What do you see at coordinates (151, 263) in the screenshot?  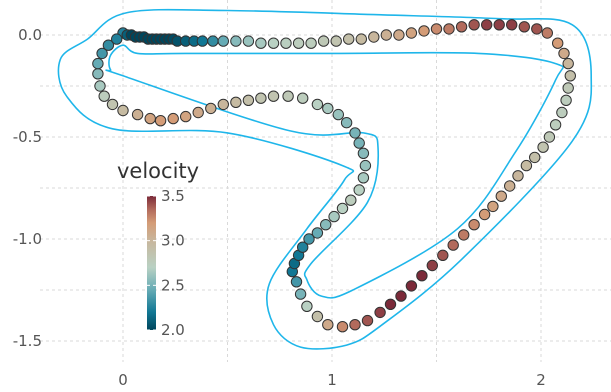 I see `legend-colorbar` at bounding box center [151, 263].